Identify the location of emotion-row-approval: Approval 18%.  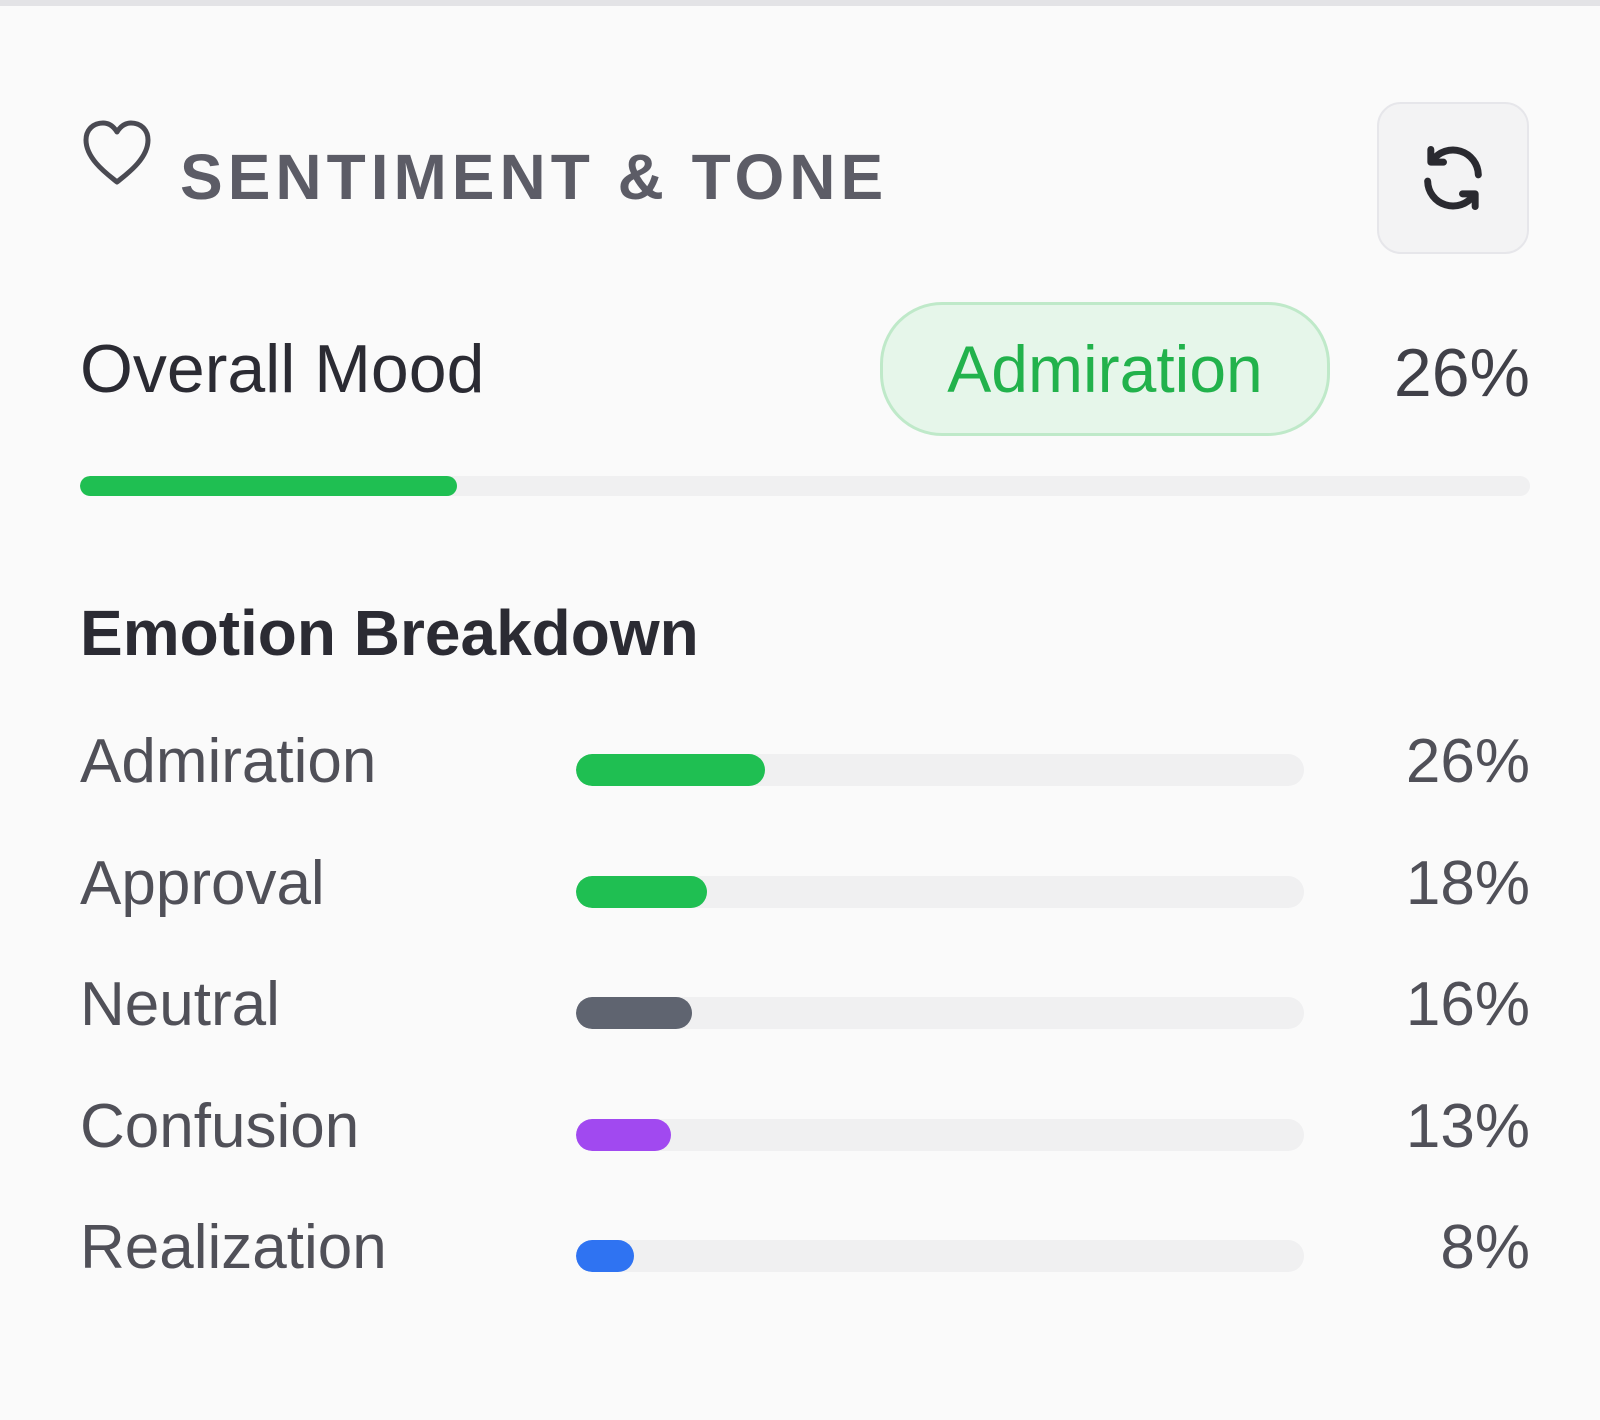
(805, 893).